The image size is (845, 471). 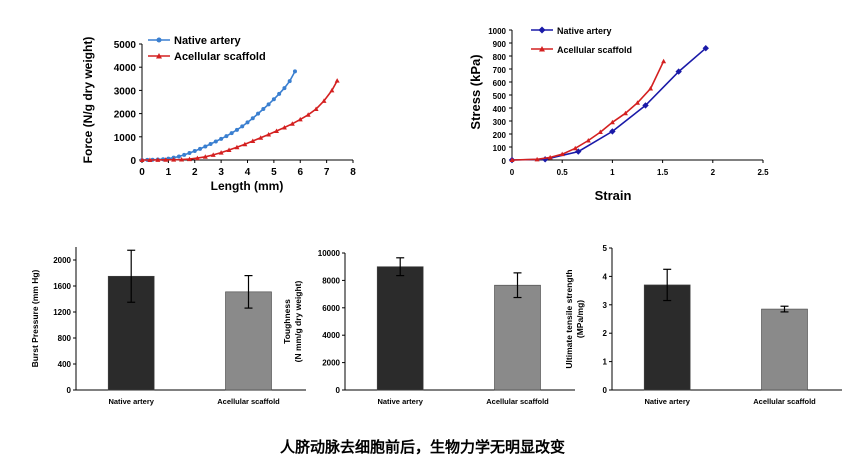 What do you see at coordinates (584, 31) in the screenshot?
I see `legend-label: Native artery` at bounding box center [584, 31].